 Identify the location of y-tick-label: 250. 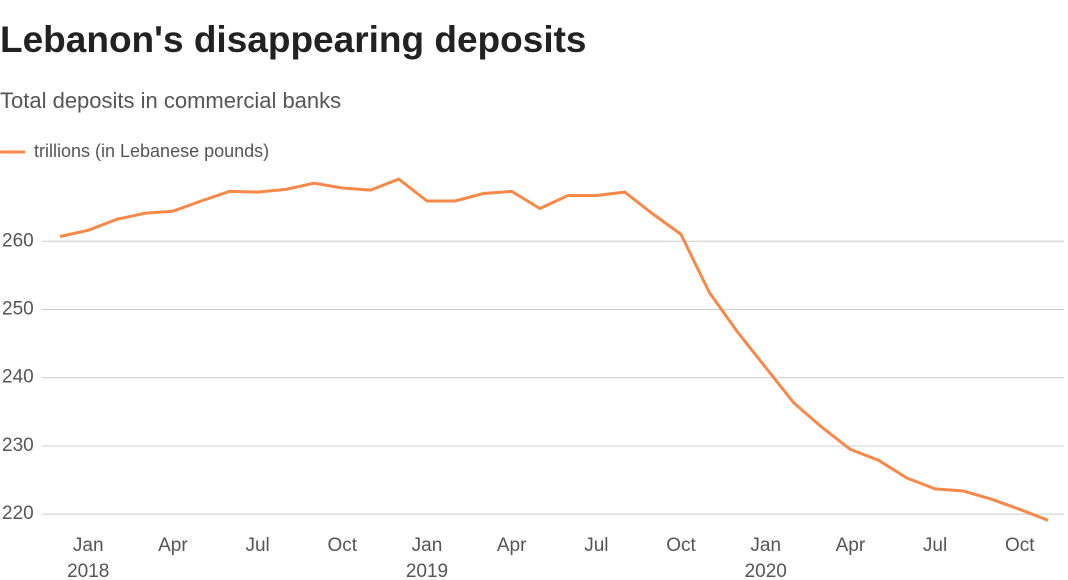
(18, 308).